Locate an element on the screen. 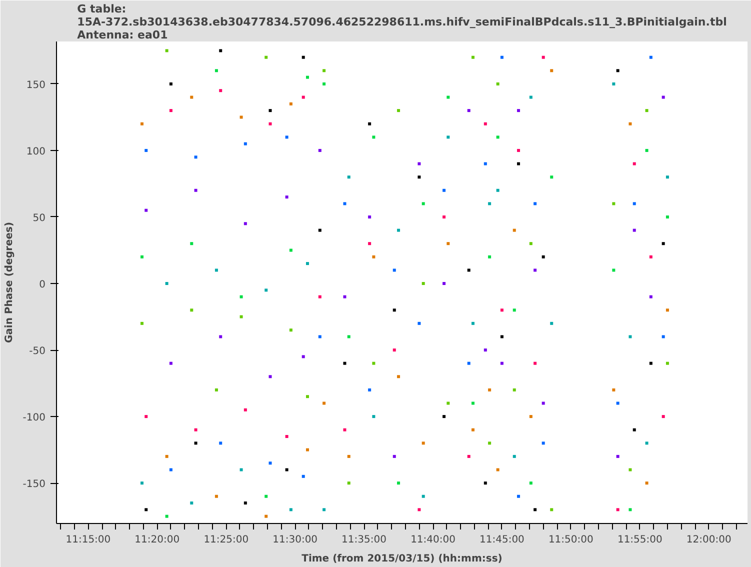  x-axis-title: Time (from 2015/03/15) (hh:mm:ss) is located at coordinates (402, 559).